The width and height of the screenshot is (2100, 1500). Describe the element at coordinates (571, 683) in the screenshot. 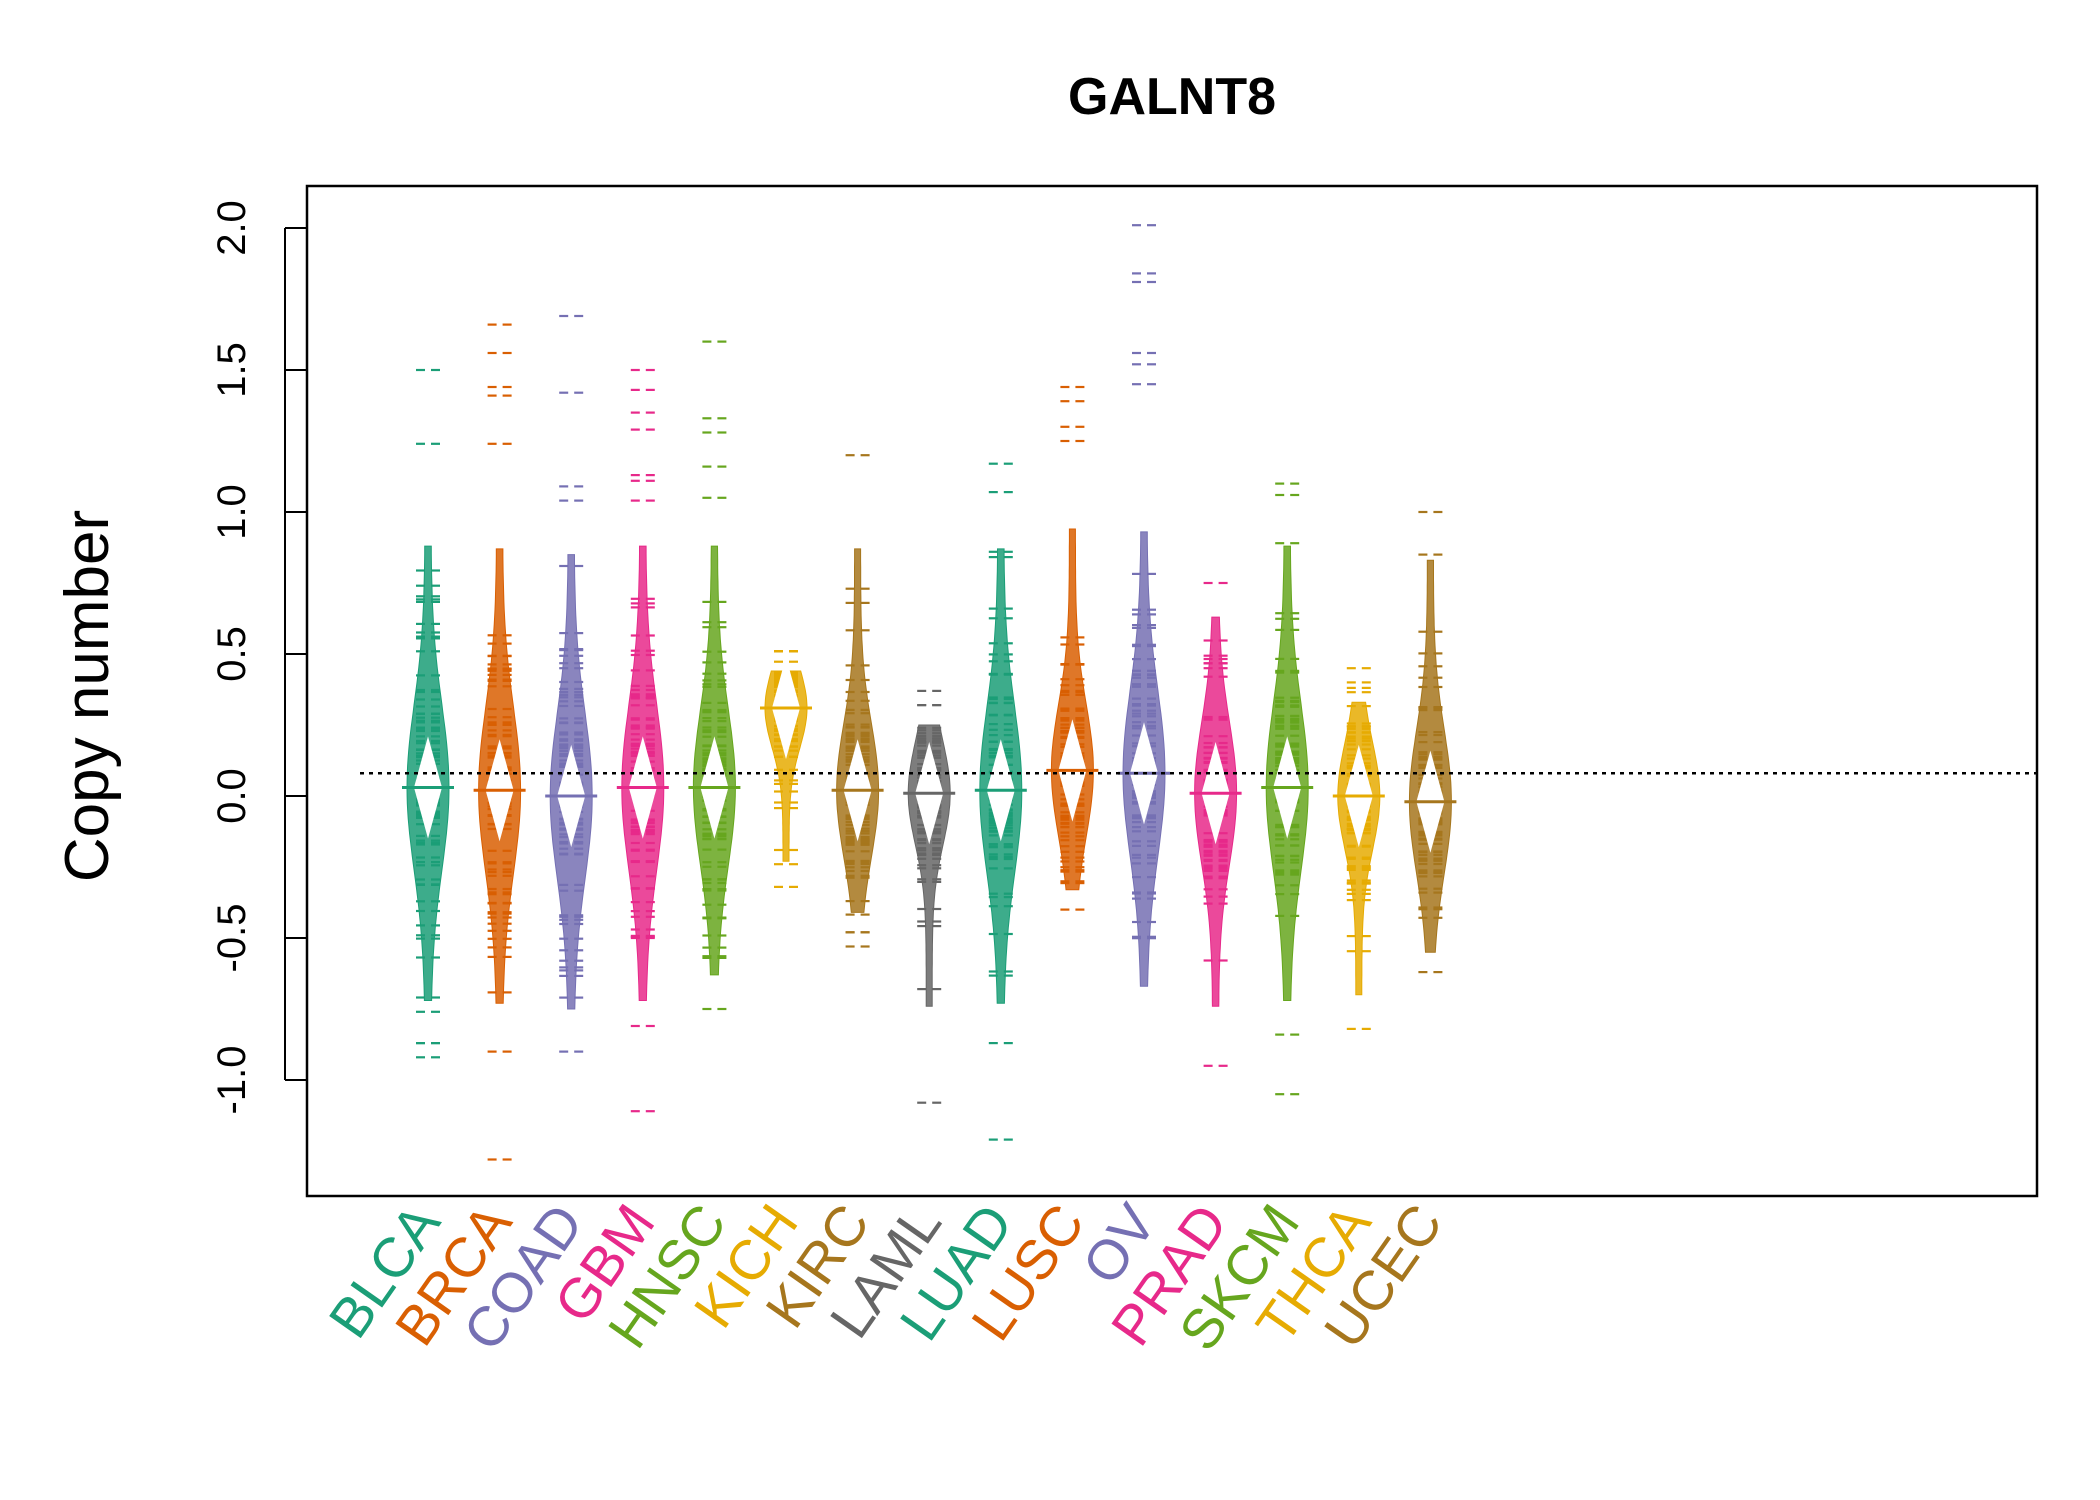

I see `bean-coad` at that location.